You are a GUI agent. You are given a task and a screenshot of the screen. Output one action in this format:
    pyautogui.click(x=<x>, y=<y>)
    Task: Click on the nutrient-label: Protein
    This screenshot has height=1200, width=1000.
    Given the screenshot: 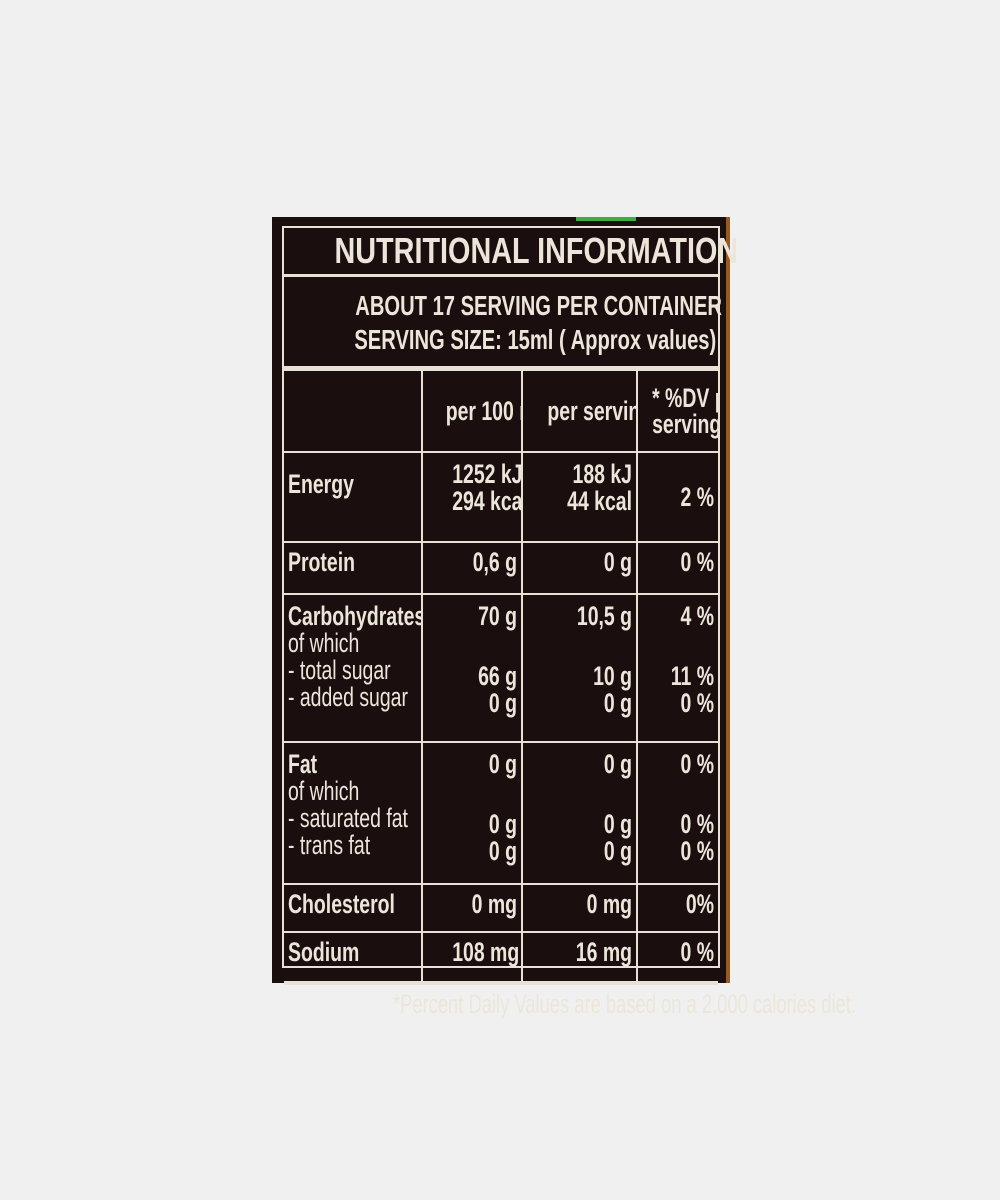 What is the action you would take?
    pyautogui.click(x=321, y=562)
    